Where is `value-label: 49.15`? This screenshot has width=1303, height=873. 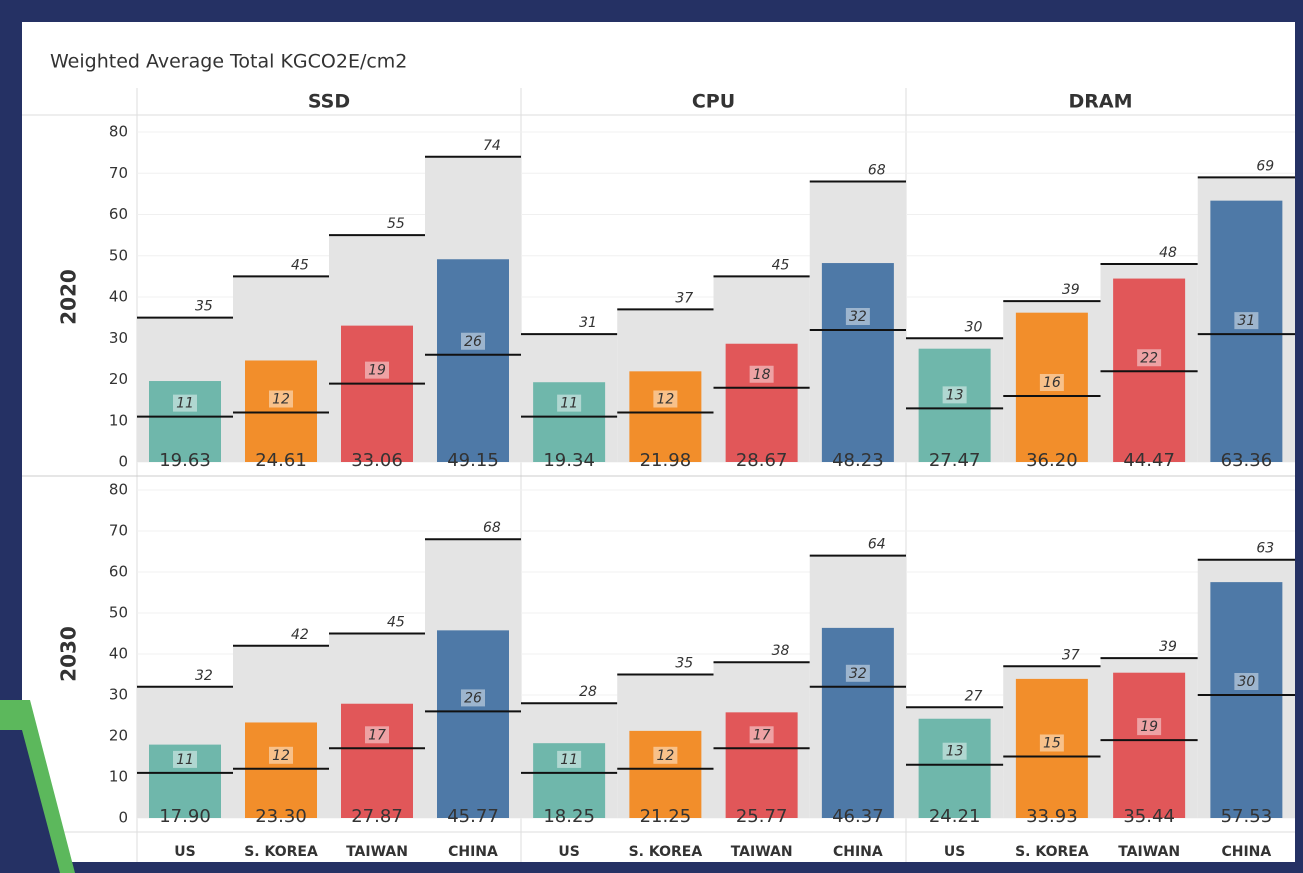 value-label: 49.15 is located at coordinates (473, 460).